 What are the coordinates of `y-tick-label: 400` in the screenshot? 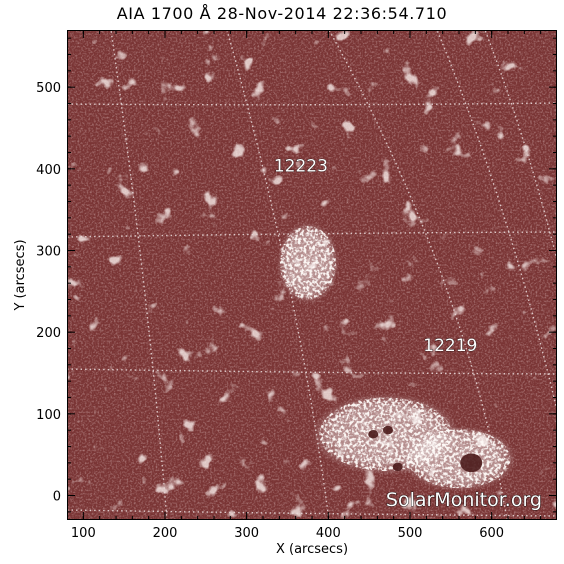 It's located at (48, 170).